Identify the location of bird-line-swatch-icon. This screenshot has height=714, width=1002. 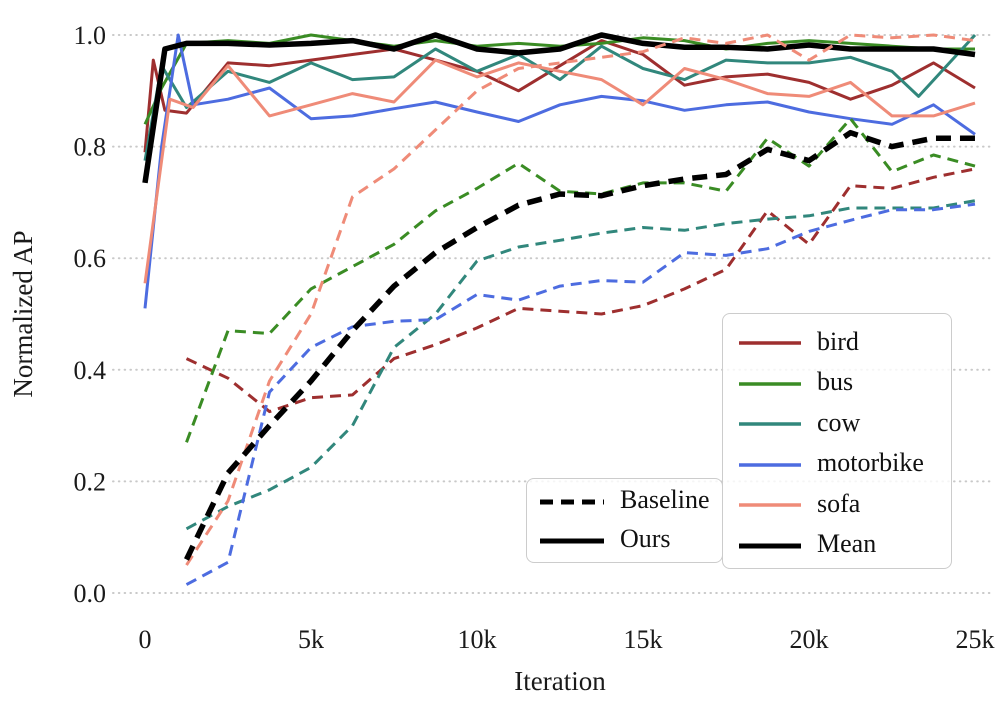
(770, 343).